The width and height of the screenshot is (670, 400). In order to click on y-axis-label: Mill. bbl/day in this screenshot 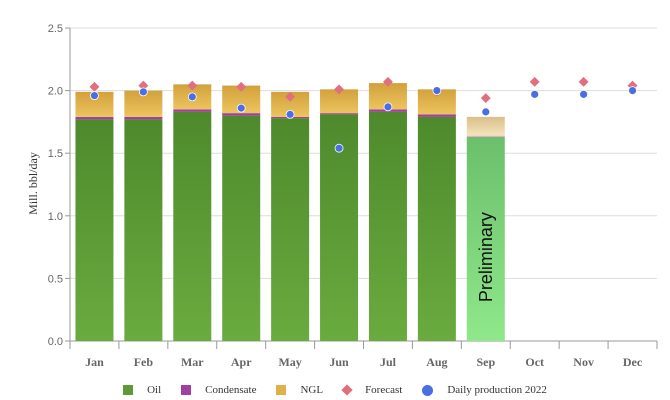, I will do `click(33, 183)`.